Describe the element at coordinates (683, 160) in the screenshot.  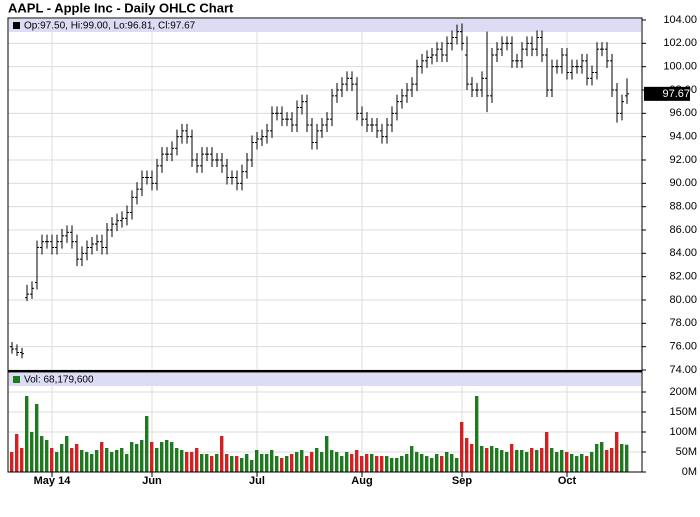
I see `y-tick-label: 92.00` at that location.